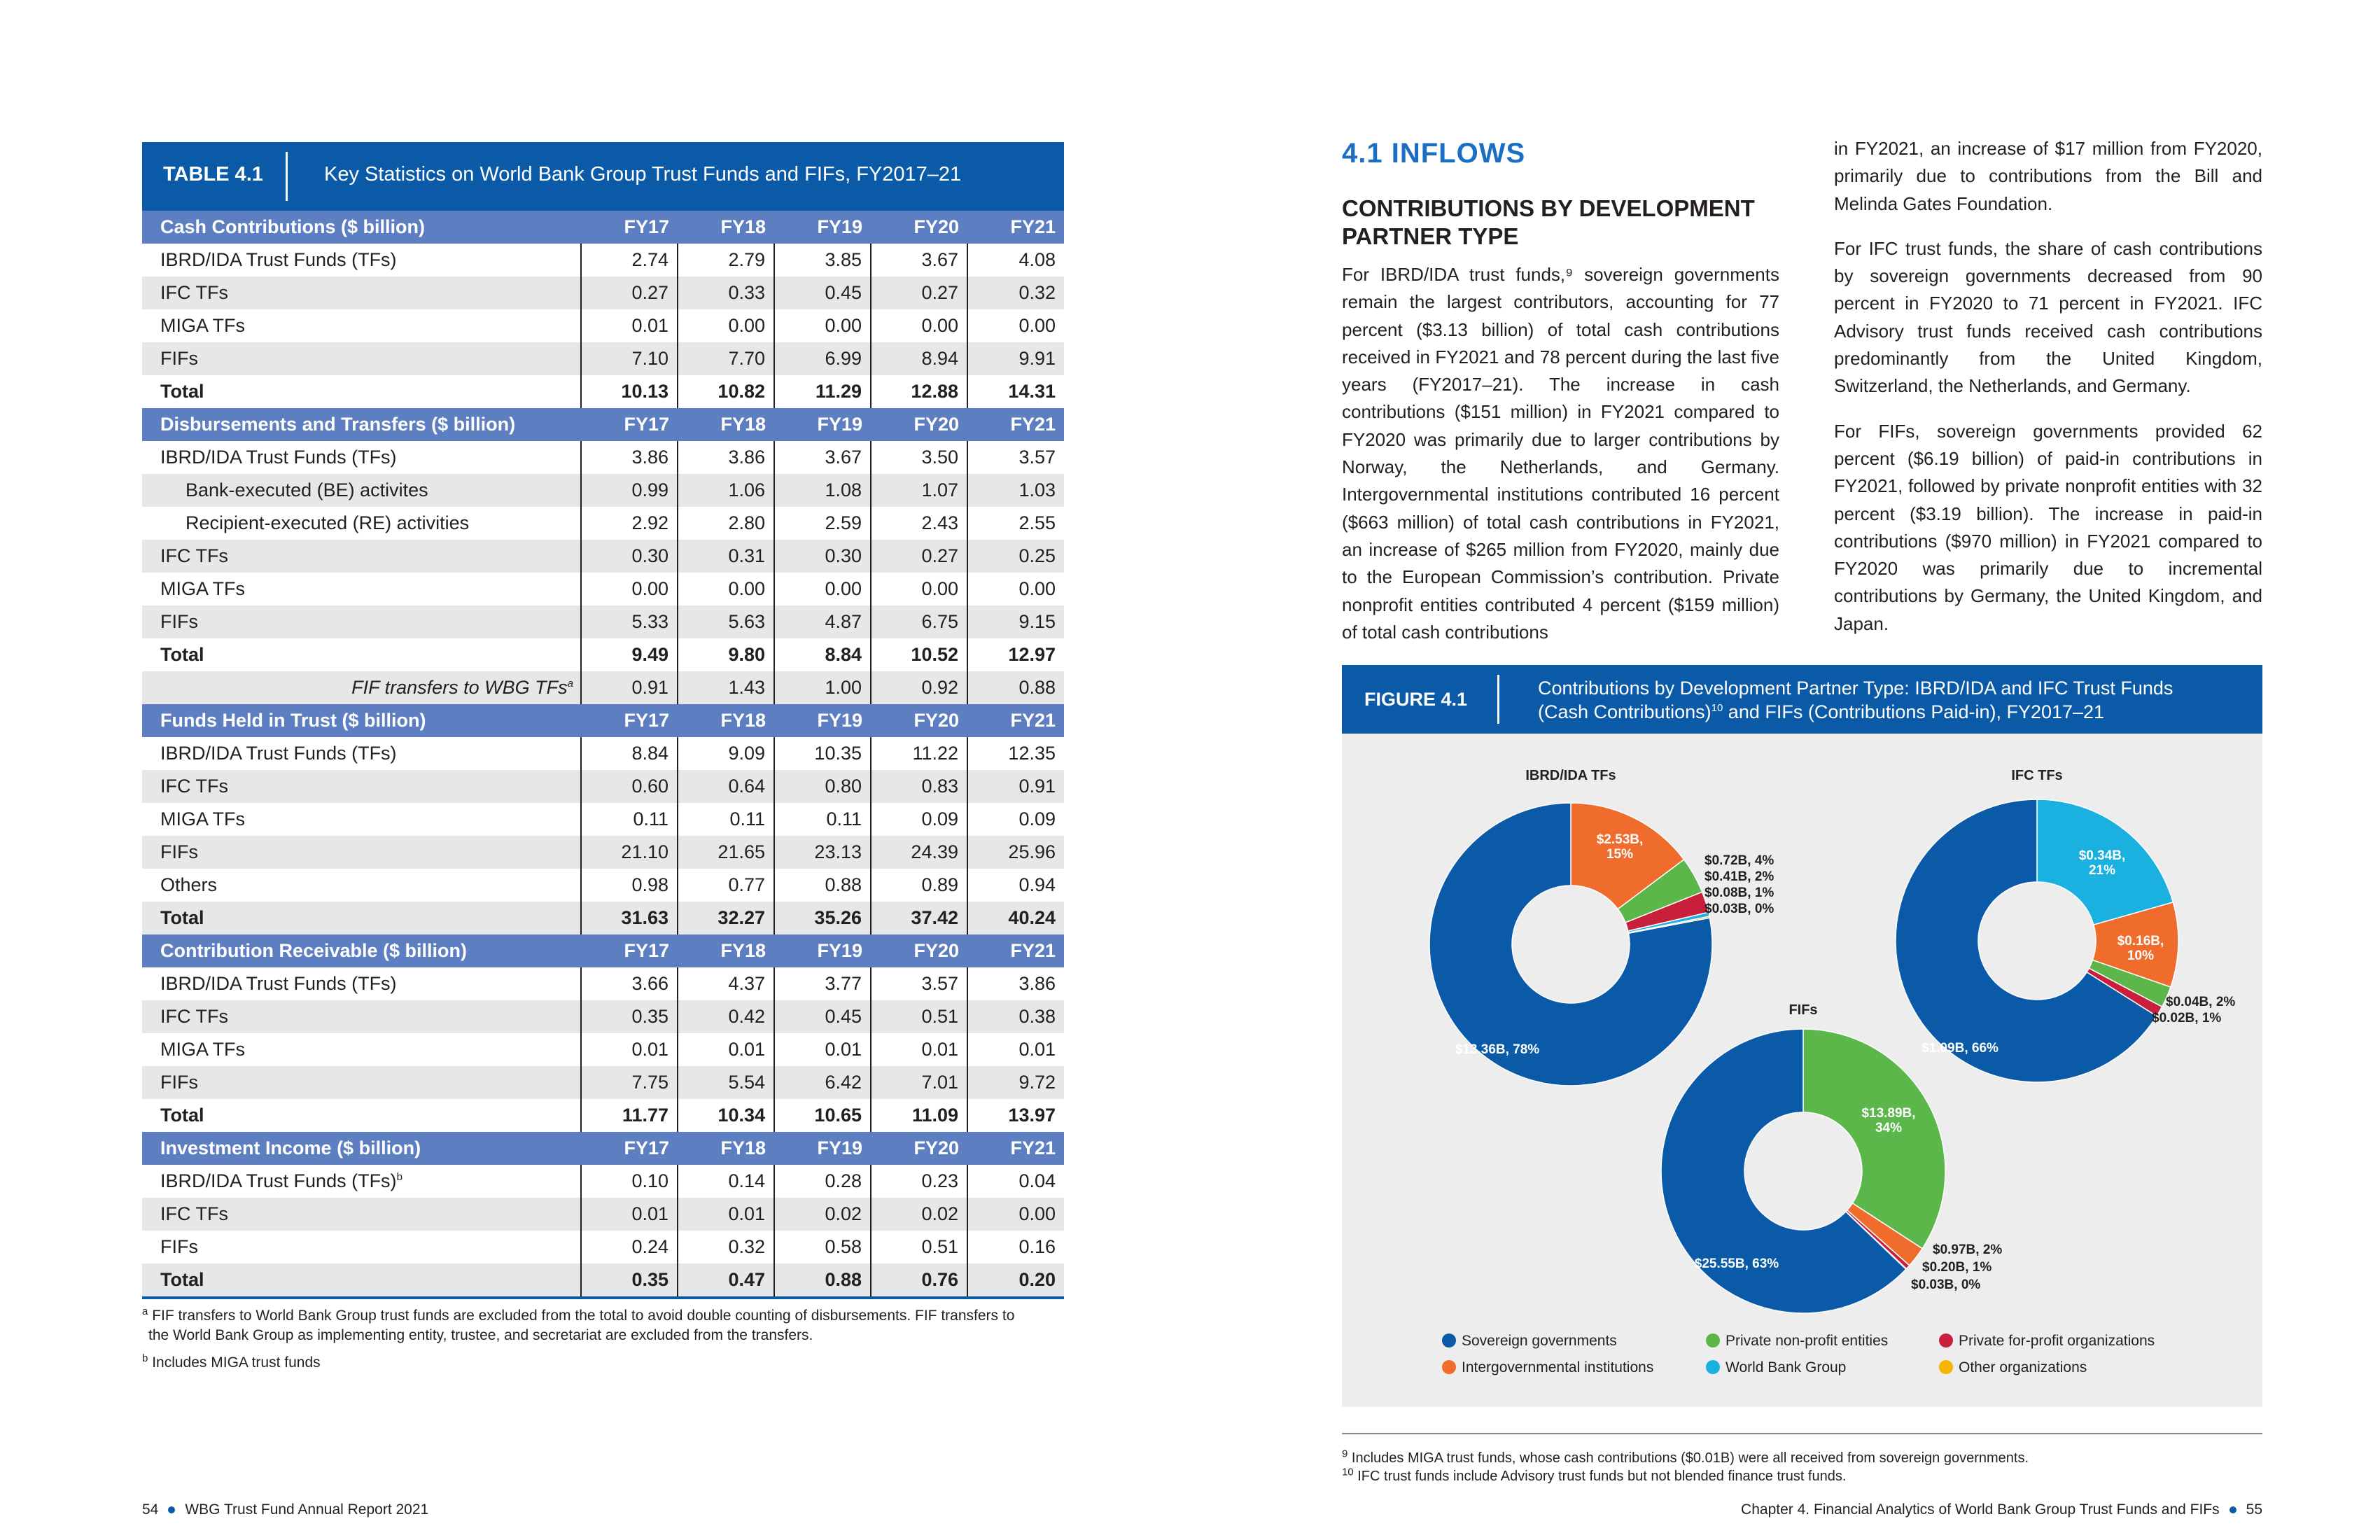 Image resolution: width=2380 pixels, height=1540 pixels. I want to click on chart-title: FIFs, so click(1802, 1010).